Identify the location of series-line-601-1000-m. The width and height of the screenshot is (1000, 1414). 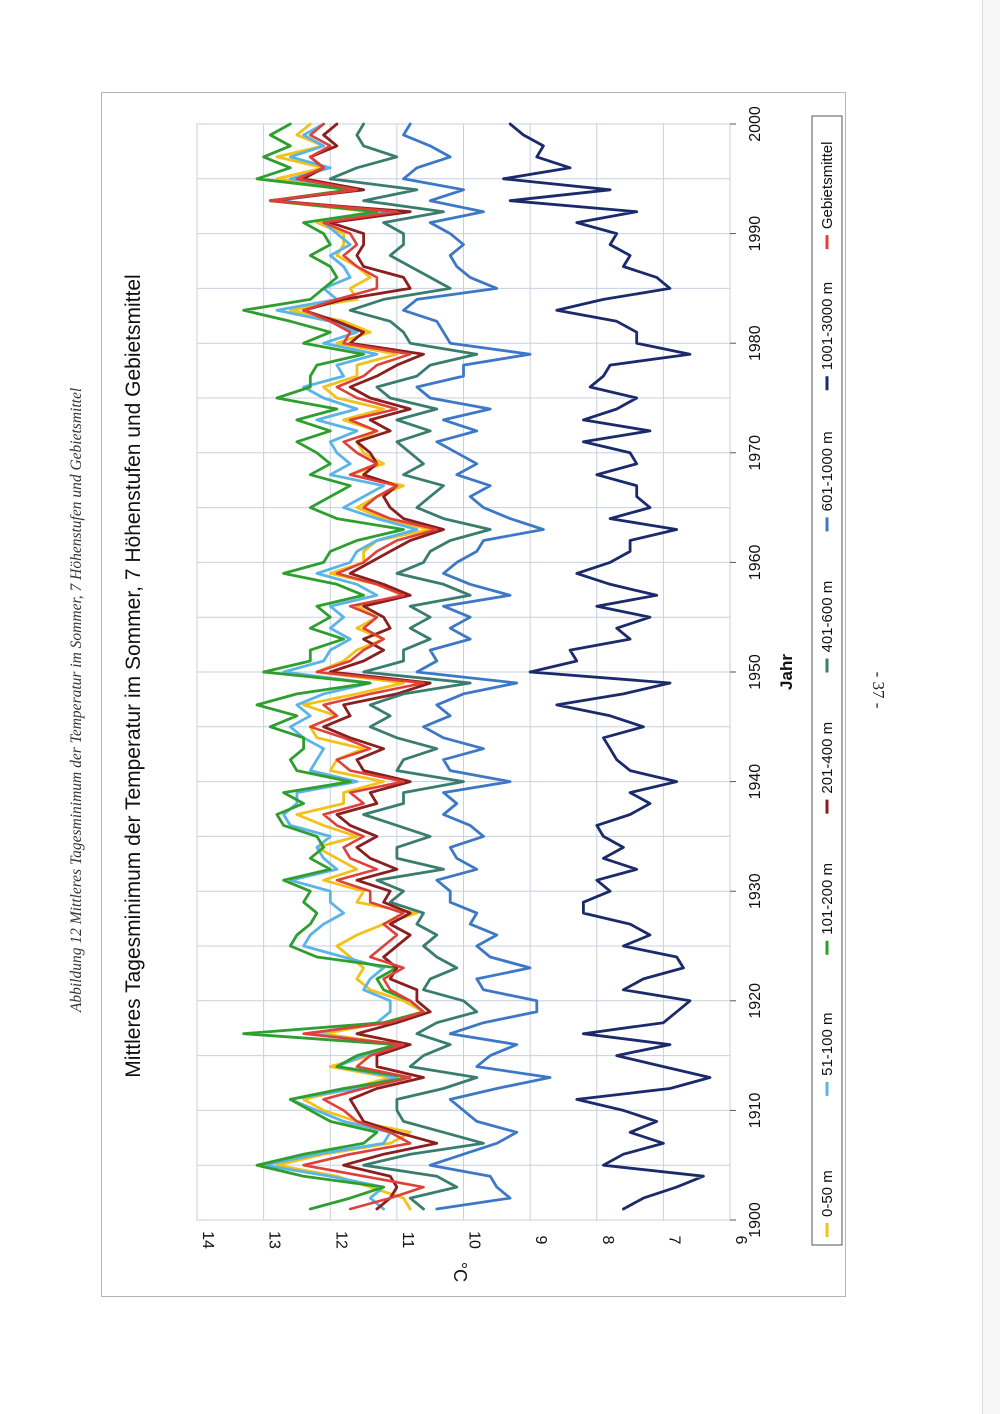
(477, 666).